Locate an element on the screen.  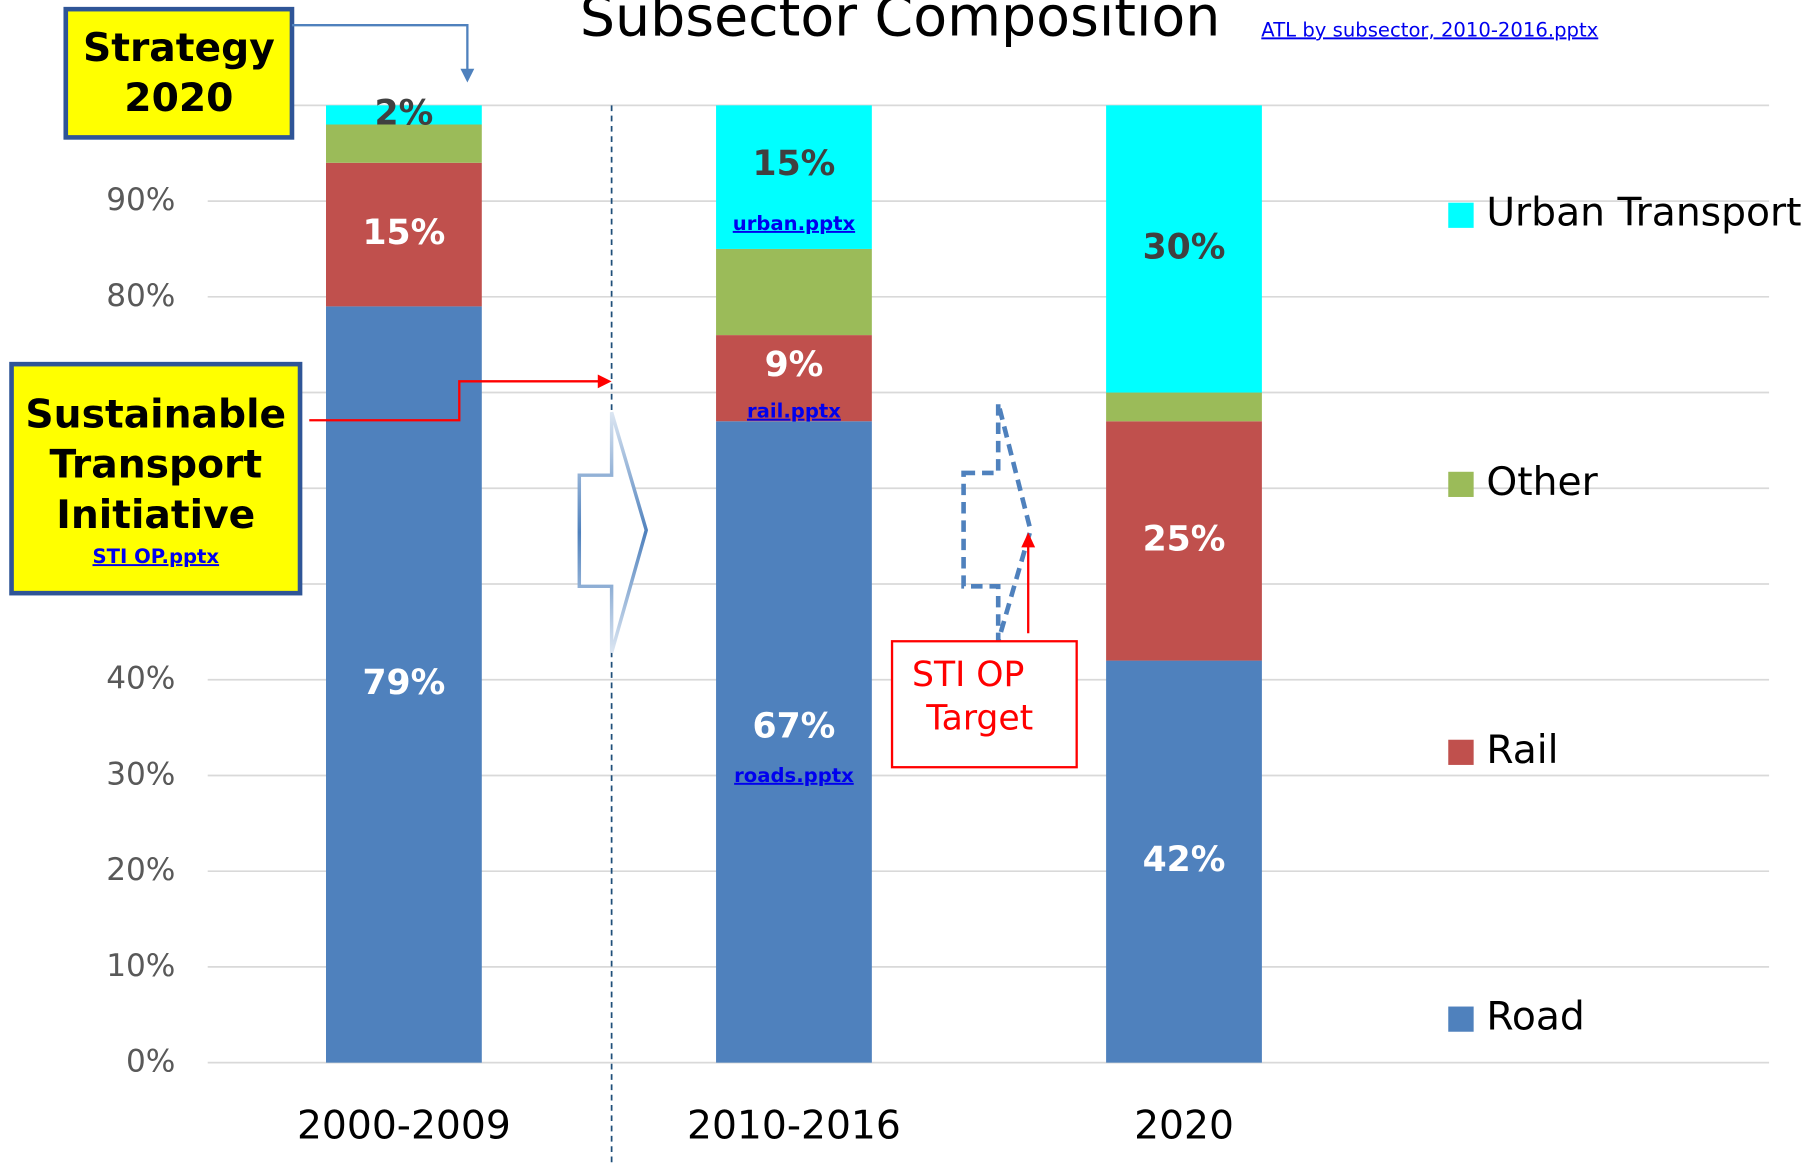
block-arrow is located at coordinates (613, 532).